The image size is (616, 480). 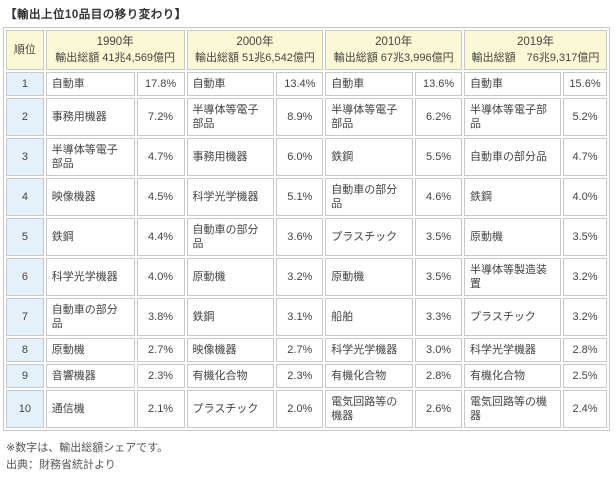 What do you see at coordinates (439, 157) in the screenshot?
I see `item-share-cell: 5.5%` at bounding box center [439, 157].